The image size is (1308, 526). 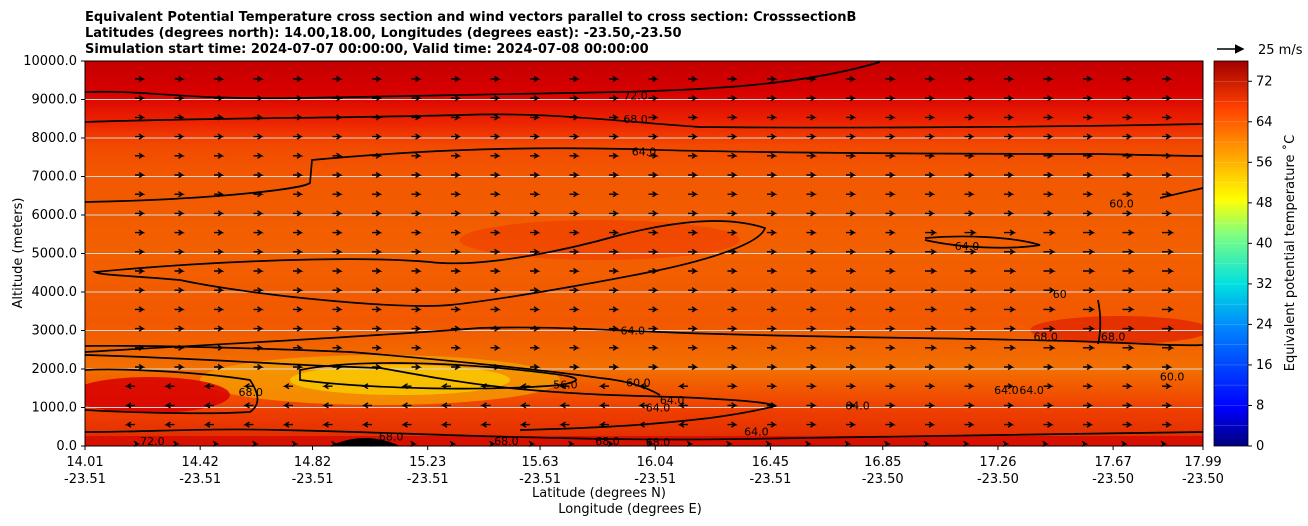 I want to click on contour-label: 68.0, so click(x=658, y=442).